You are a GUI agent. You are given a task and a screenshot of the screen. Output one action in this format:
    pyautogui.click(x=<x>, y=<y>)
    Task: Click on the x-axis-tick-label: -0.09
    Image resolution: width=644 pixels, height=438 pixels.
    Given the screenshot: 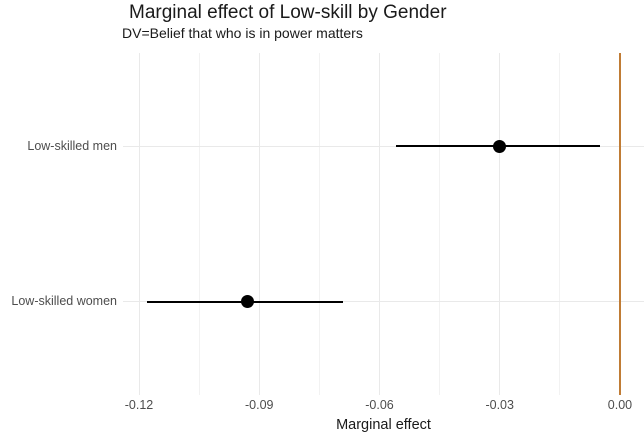 What is the action you would take?
    pyautogui.click(x=259, y=405)
    